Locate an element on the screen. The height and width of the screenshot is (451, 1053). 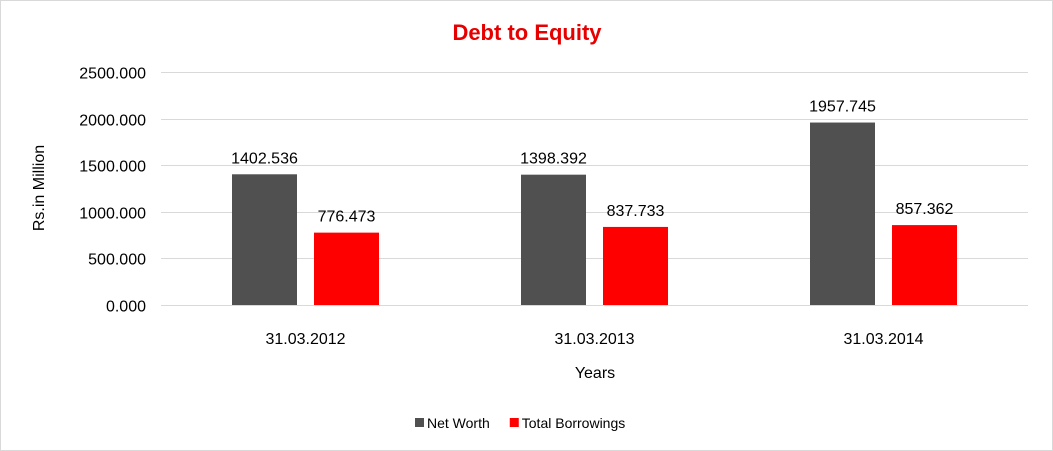
legend: Net Worth Total Borrowings is located at coordinates (520, 423).